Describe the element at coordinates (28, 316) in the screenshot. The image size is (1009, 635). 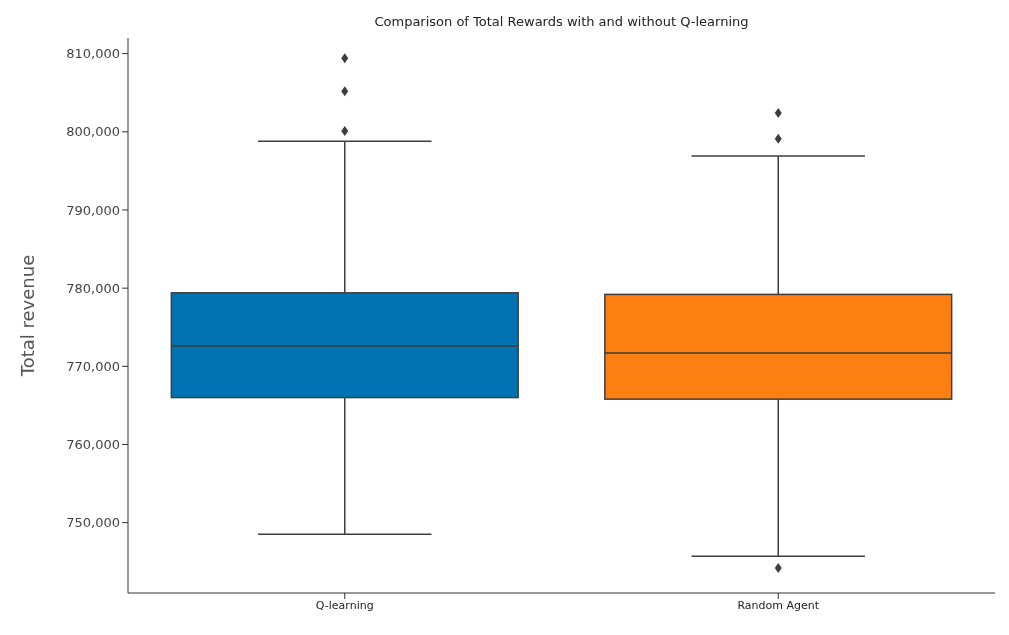
I see `y-axis-title: Total revenue` at that location.